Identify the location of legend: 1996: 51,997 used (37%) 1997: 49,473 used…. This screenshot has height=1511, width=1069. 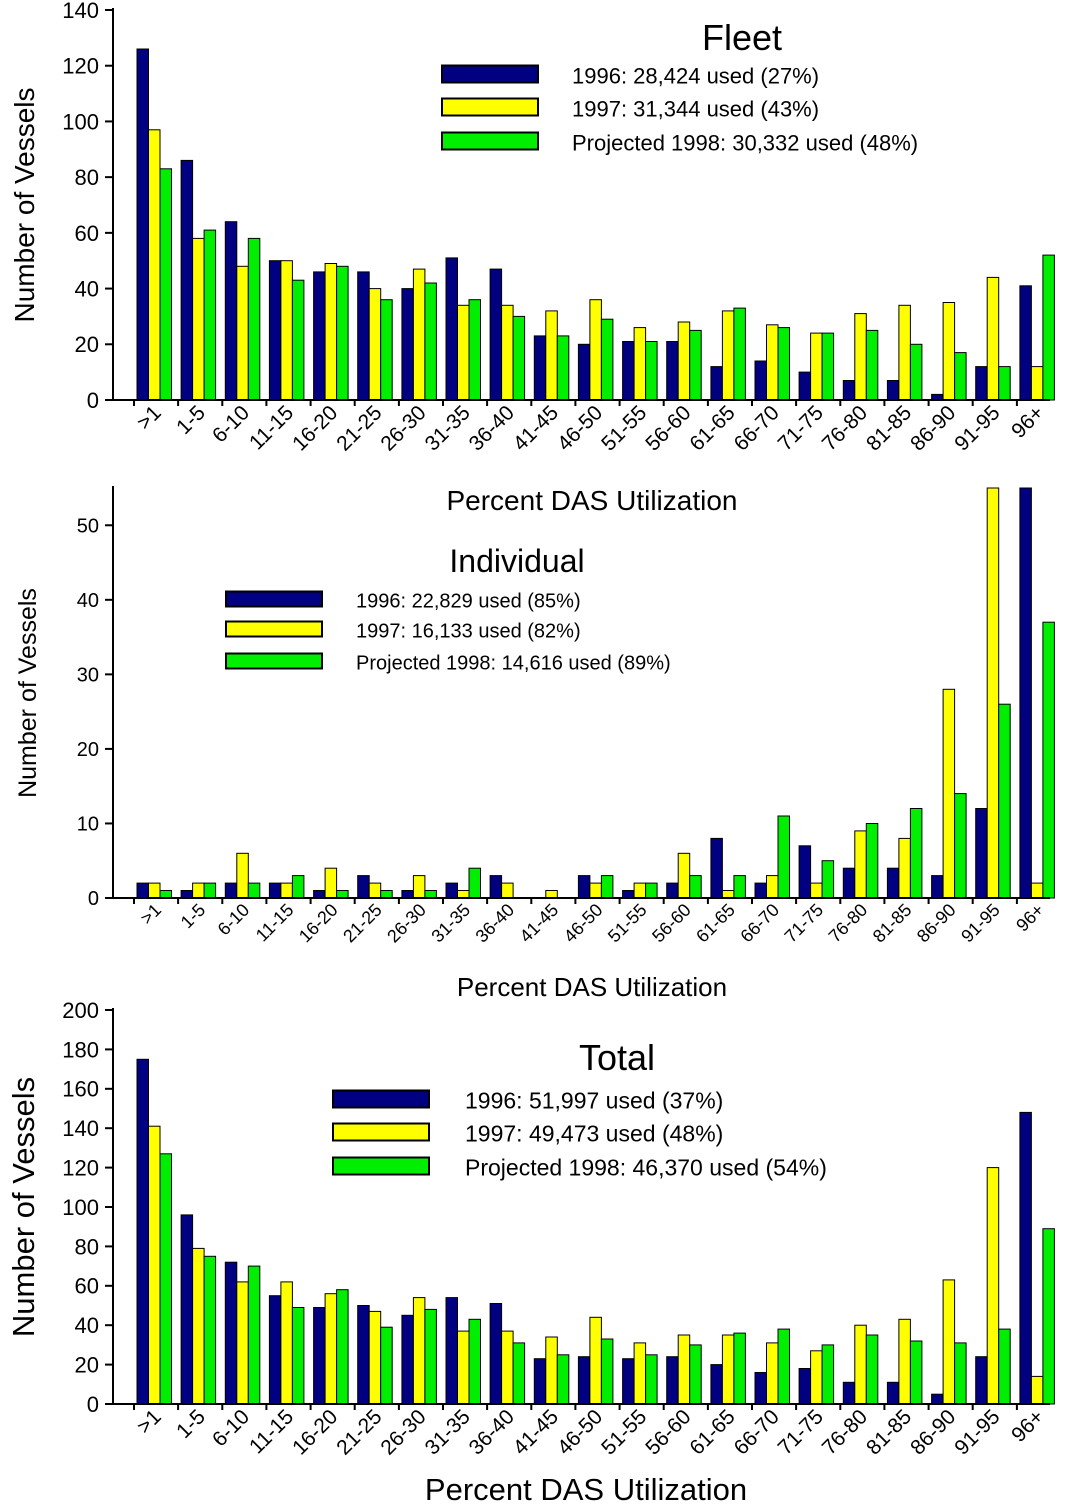
(579, 1134).